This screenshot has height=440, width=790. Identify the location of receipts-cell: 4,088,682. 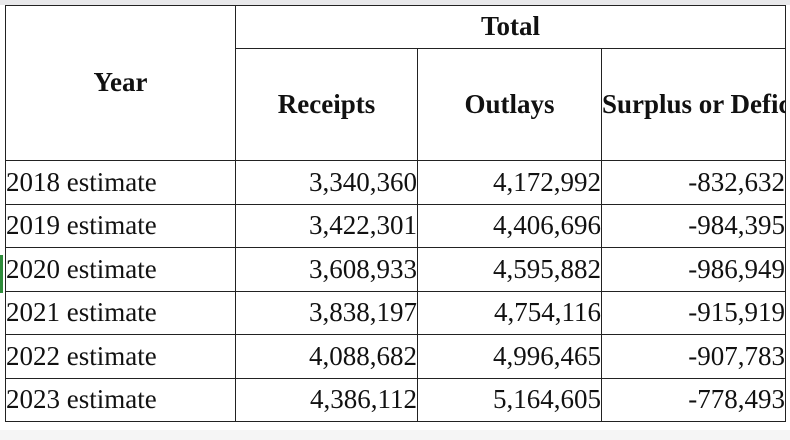
(326, 356).